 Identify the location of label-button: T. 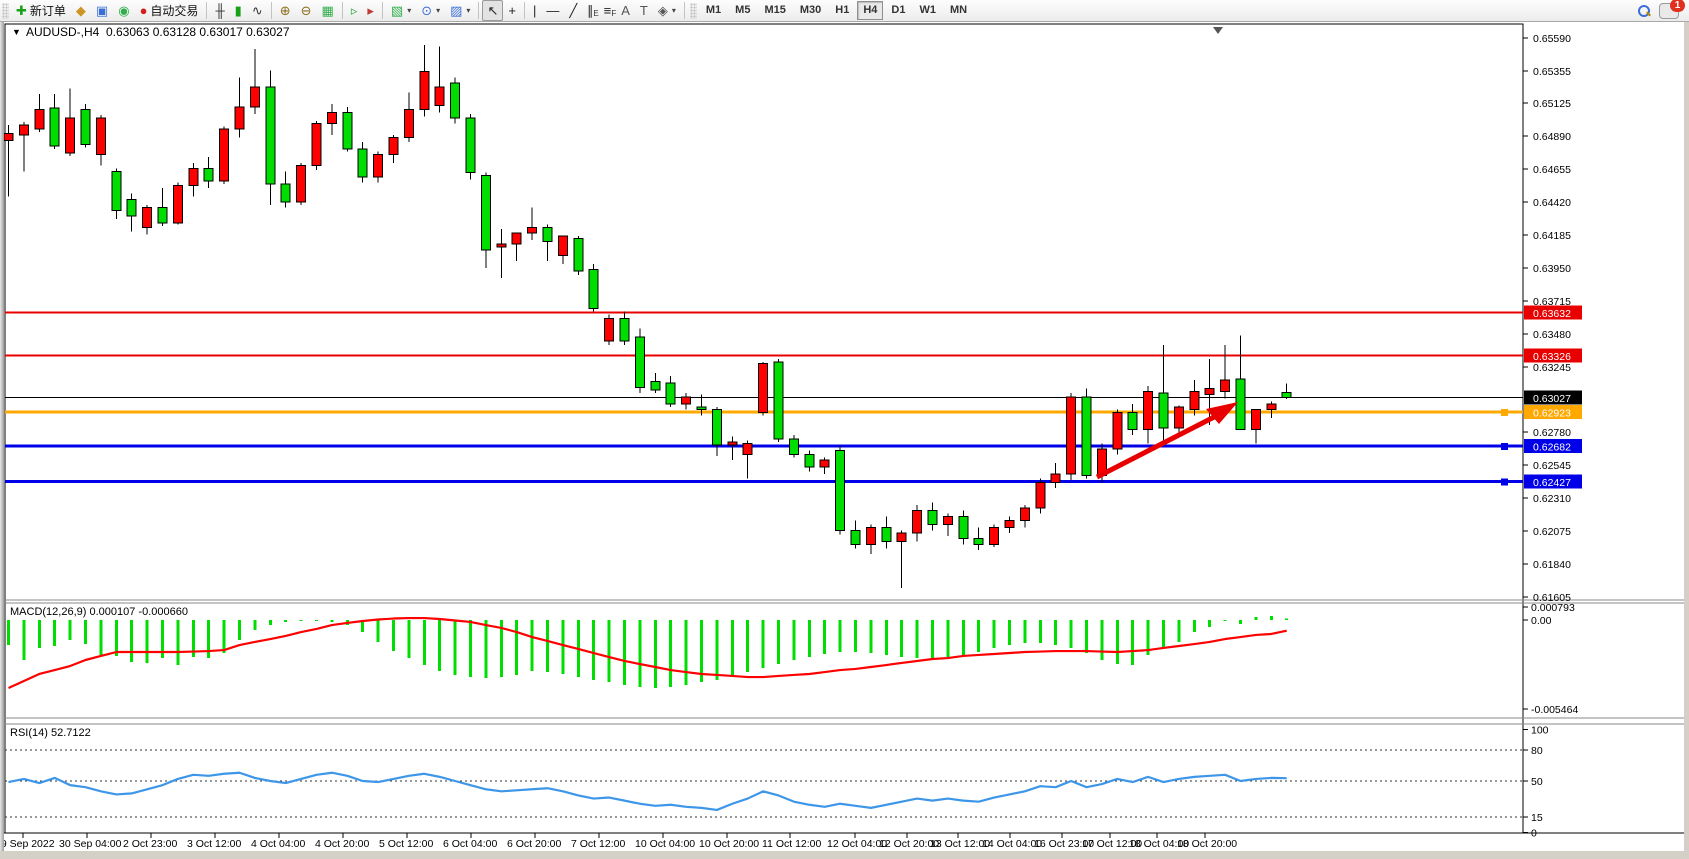
(644, 10).